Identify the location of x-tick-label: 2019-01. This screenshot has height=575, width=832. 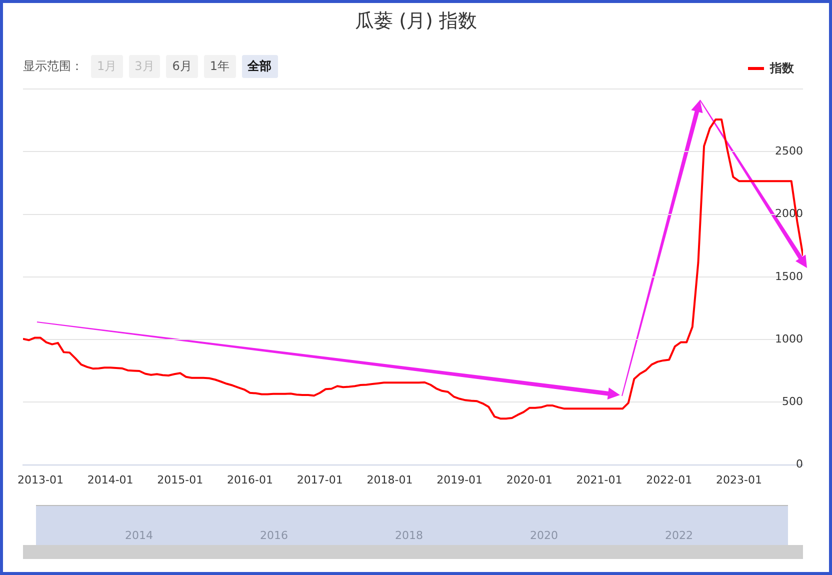
(459, 479).